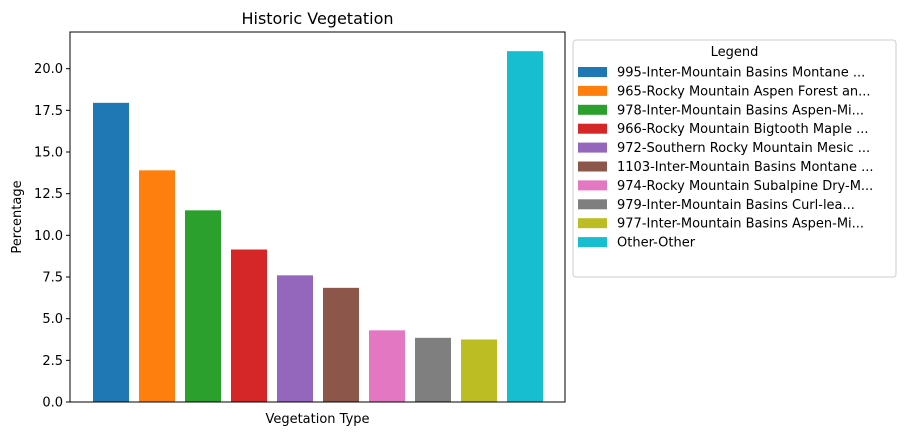  Describe the element at coordinates (735, 52) in the screenshot. I see `legend-title: Legend` at that location.